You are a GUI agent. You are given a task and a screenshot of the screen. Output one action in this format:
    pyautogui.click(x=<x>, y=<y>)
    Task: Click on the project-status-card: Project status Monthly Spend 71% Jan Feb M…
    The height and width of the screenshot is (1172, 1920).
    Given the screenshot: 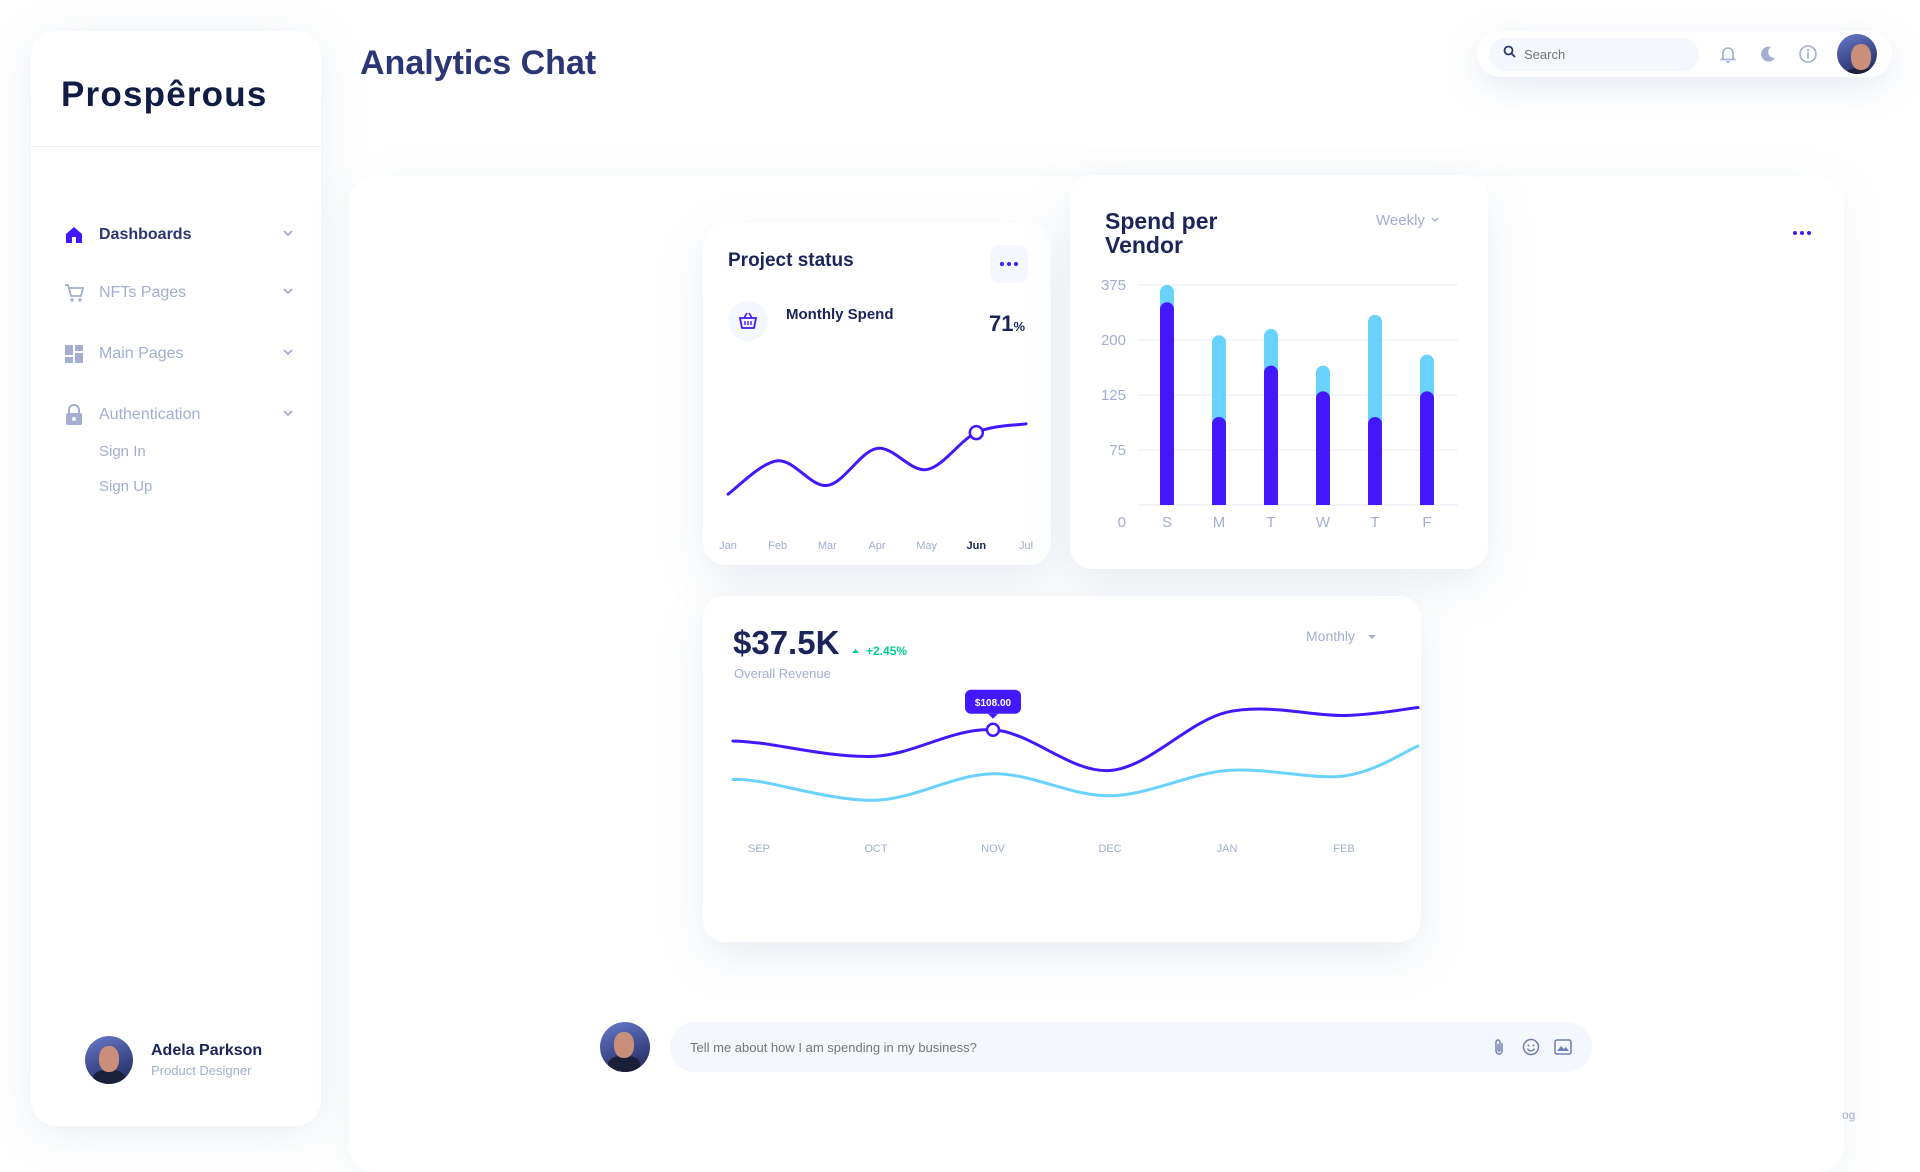 What is the action you would take?
    pyautogui.click(x=877, y=394)
    